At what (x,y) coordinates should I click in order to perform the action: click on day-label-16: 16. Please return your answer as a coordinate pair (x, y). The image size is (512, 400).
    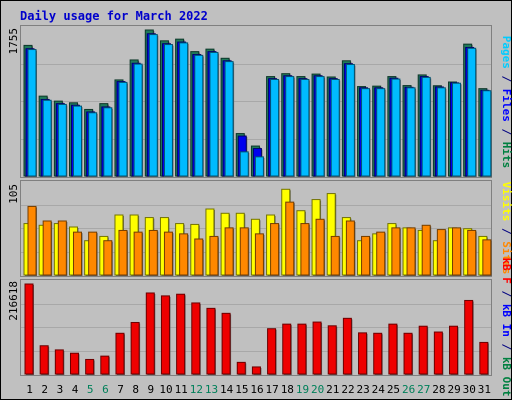
    Looking at the image, I should click on (256, 389).